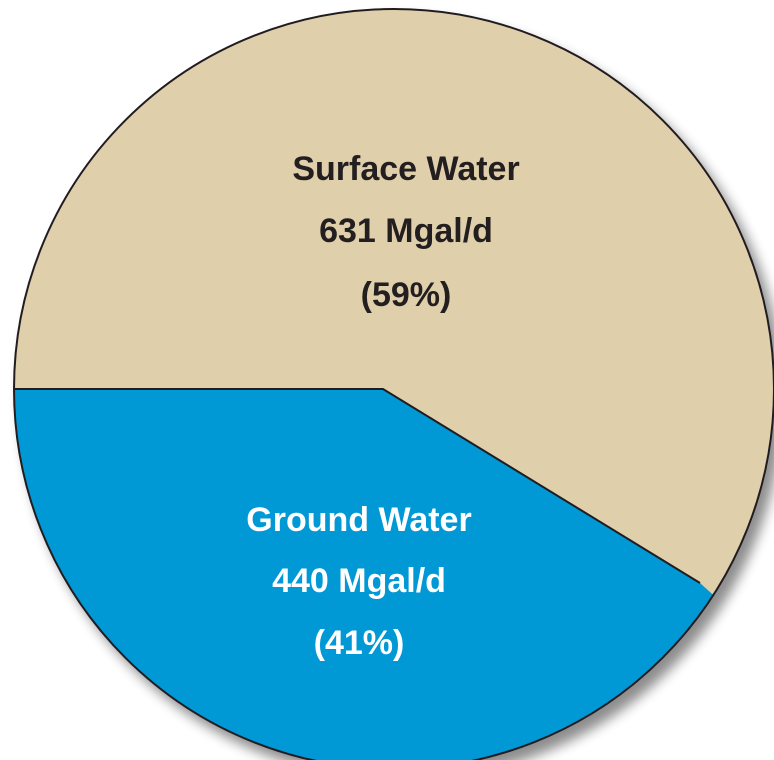  I want to click on surface-water-label: Surface Water 631 Mgal/d (59%), so click(405, 232).